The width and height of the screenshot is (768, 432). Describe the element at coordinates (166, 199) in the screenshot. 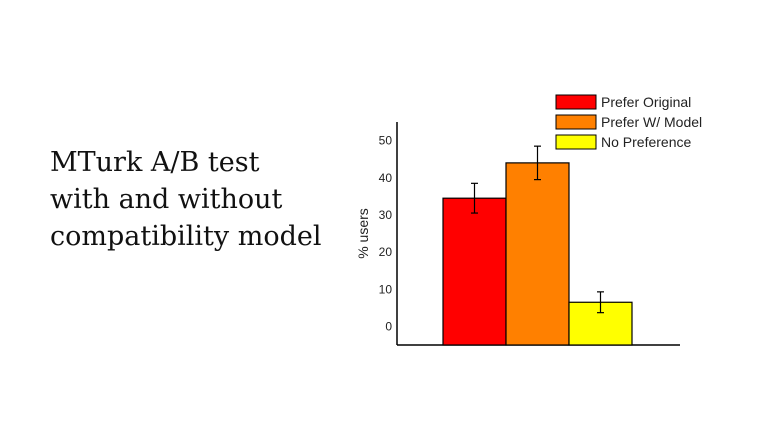

I see `slide-text-line-2: with and without` at that location.